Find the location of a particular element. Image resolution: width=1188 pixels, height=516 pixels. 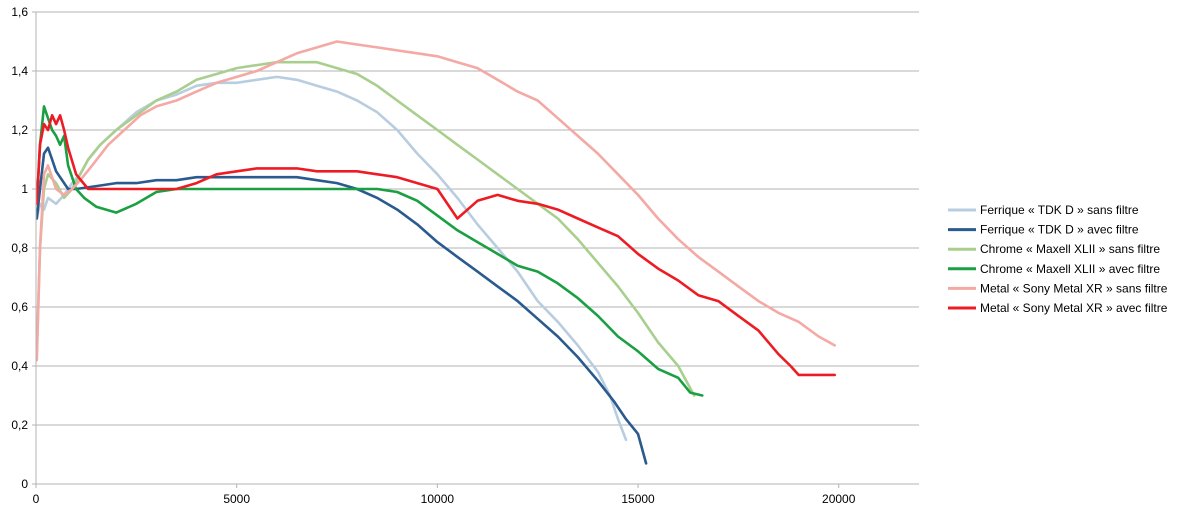

y-tick-label: 0,6 is located at coordinates (19, 307).